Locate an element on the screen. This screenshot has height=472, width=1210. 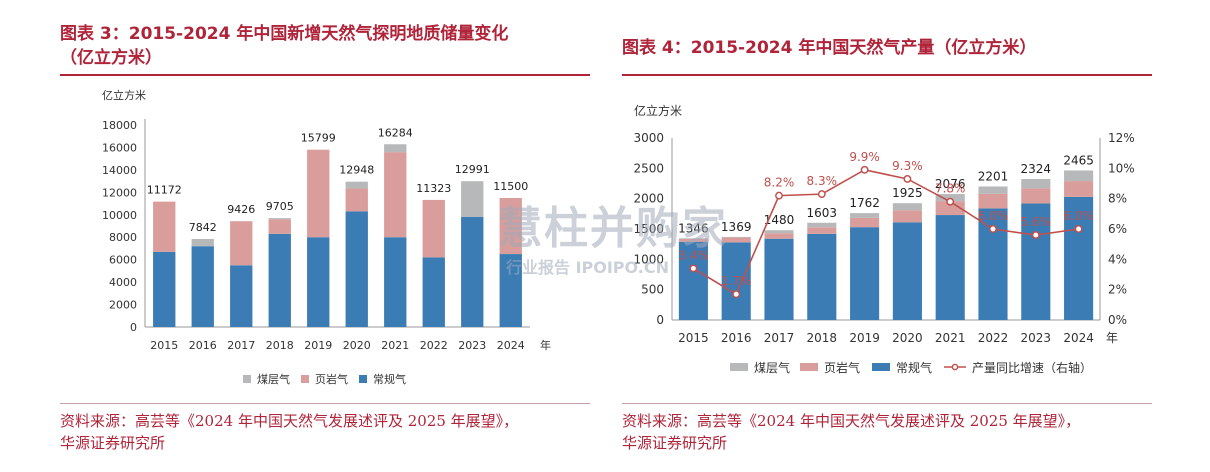
watermark-main: 慧柱并购家 is located at coordinates (613, 228).